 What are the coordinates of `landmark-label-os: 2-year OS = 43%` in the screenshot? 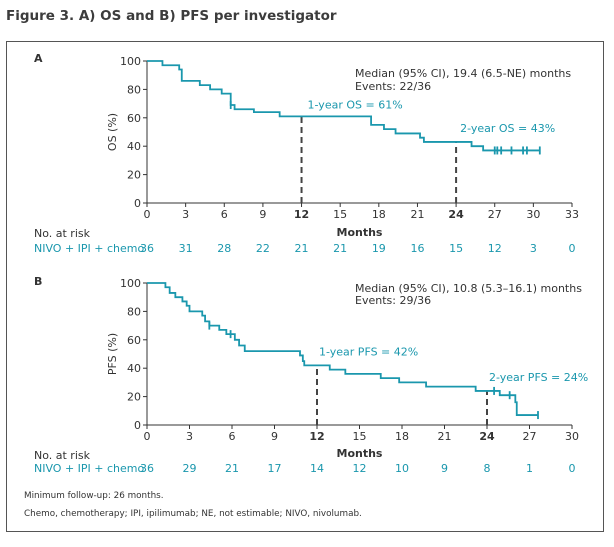 It's located at (507, 128).